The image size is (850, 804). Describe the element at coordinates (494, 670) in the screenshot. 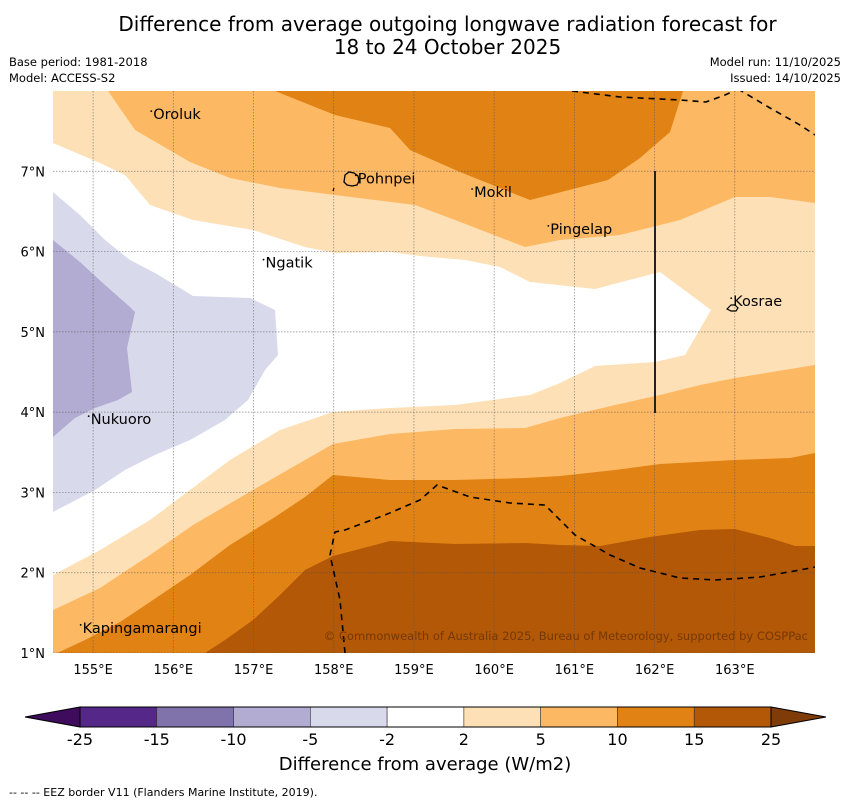

I see `lon-tick-label: 160°E` at that location.